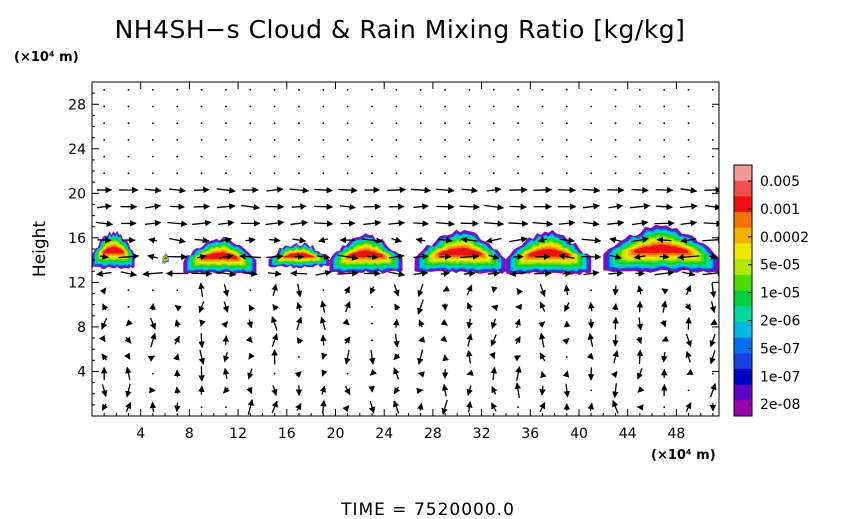 Image resolution: width=854 pixels, height=519 pixels. What do you see at coordinates (676, 434) in the screenshot?
I see `x-tick-label: 48` at bounding box center [676, 434].